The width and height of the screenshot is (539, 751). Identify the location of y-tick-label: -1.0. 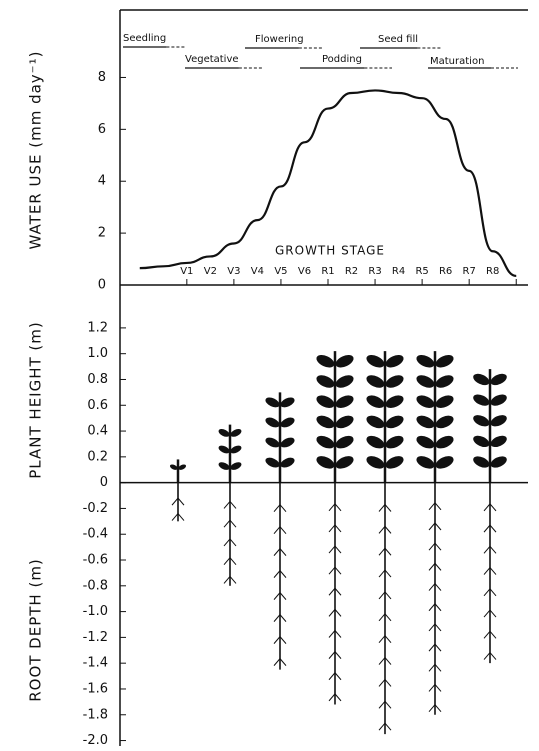
(95, 611).